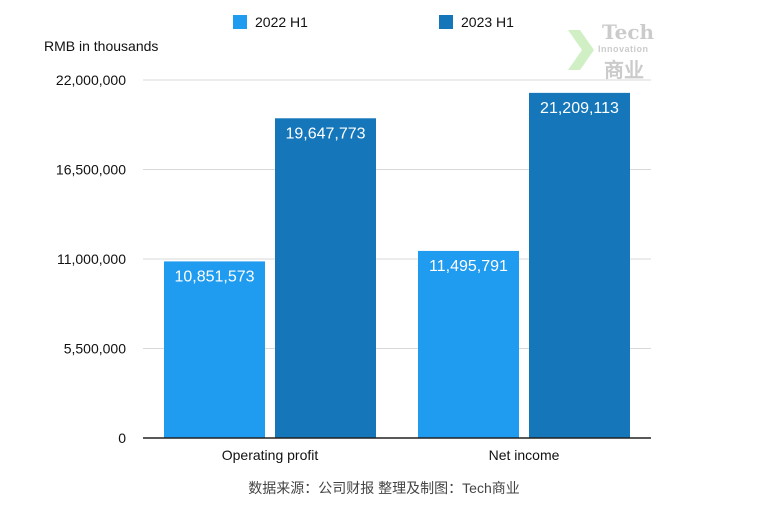 The image size is (768, 512). I want to click on y-tick-label: 11,000,000, so click(91, 259).